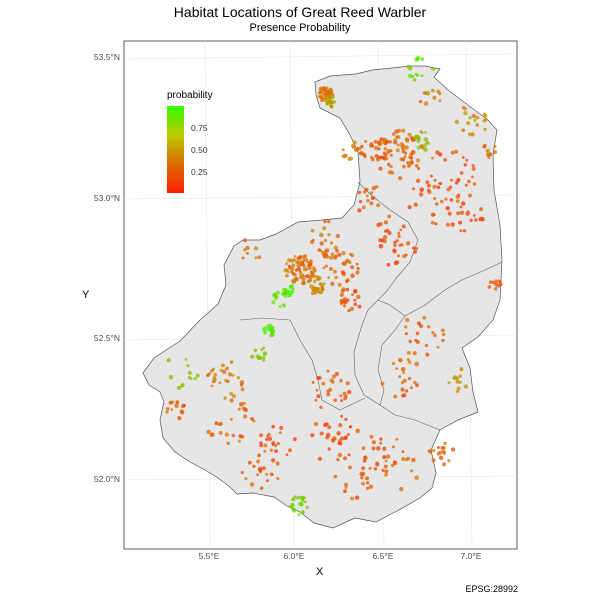 This screenshot has height=600, width=600. I want to click on x-axis-label: X, so click(320, 572).